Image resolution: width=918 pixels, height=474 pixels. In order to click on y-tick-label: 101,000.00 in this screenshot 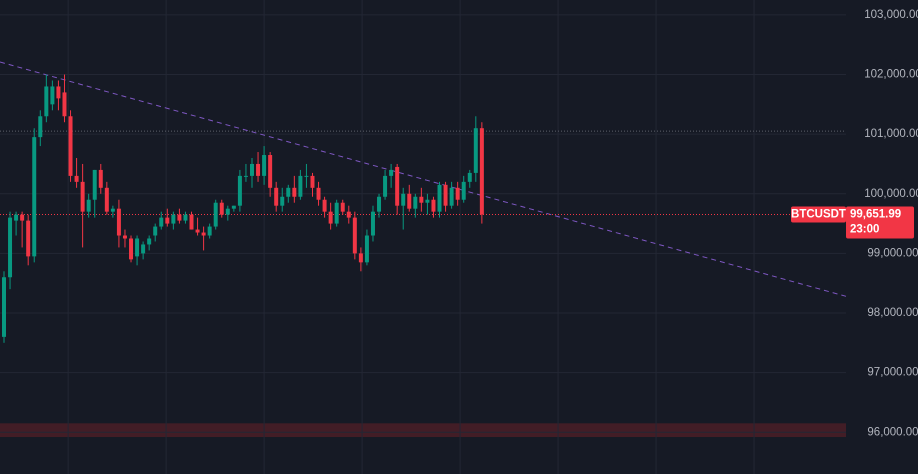, I will do `click(891, 134)`.